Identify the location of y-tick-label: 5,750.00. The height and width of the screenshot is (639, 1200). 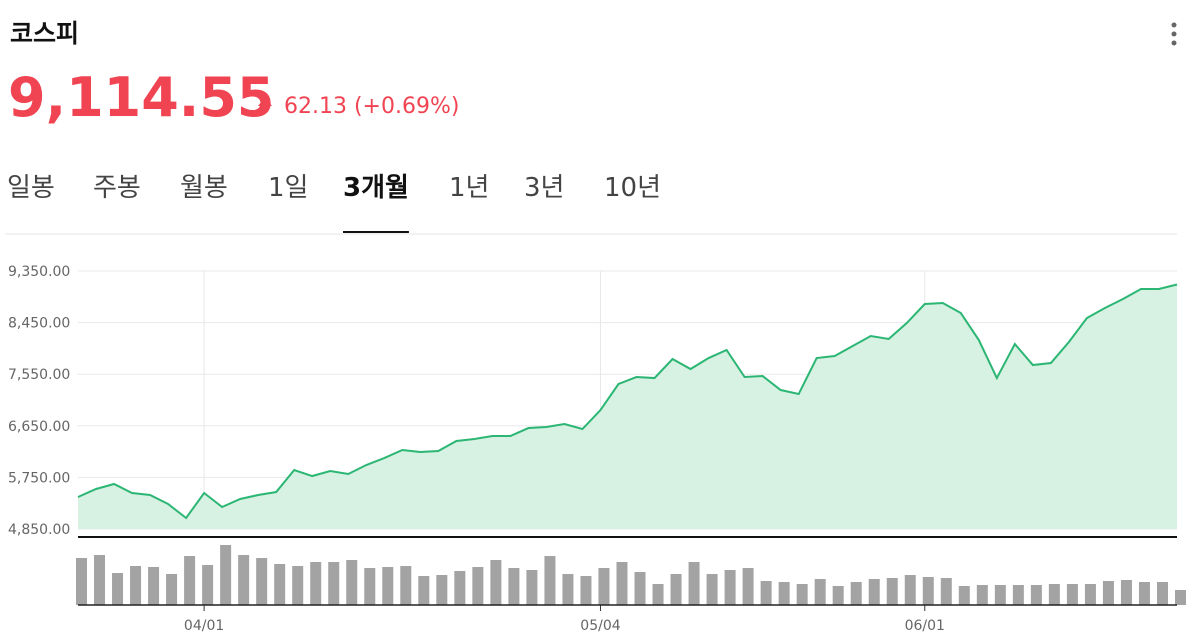
(39, 478).